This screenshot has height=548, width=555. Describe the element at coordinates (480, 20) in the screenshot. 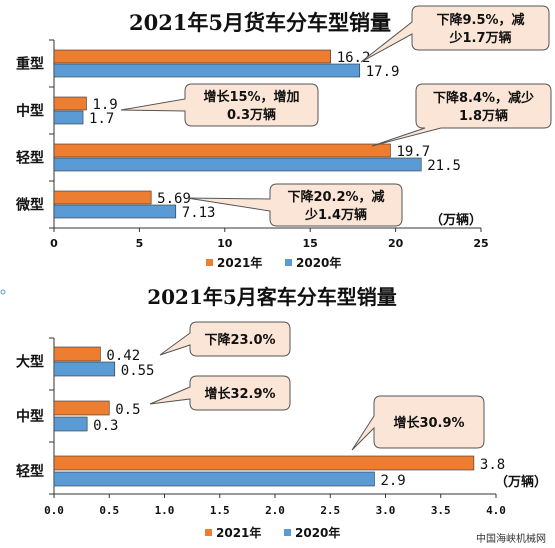

I see `callout-text: 下降9.5%，减` at that location.